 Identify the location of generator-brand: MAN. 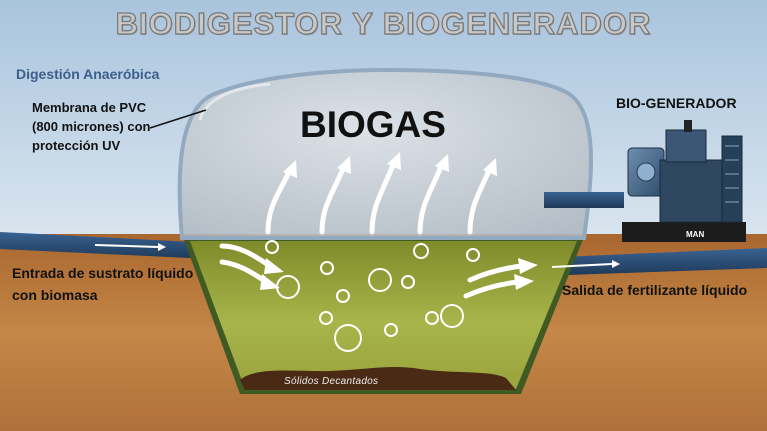
(695, 234).